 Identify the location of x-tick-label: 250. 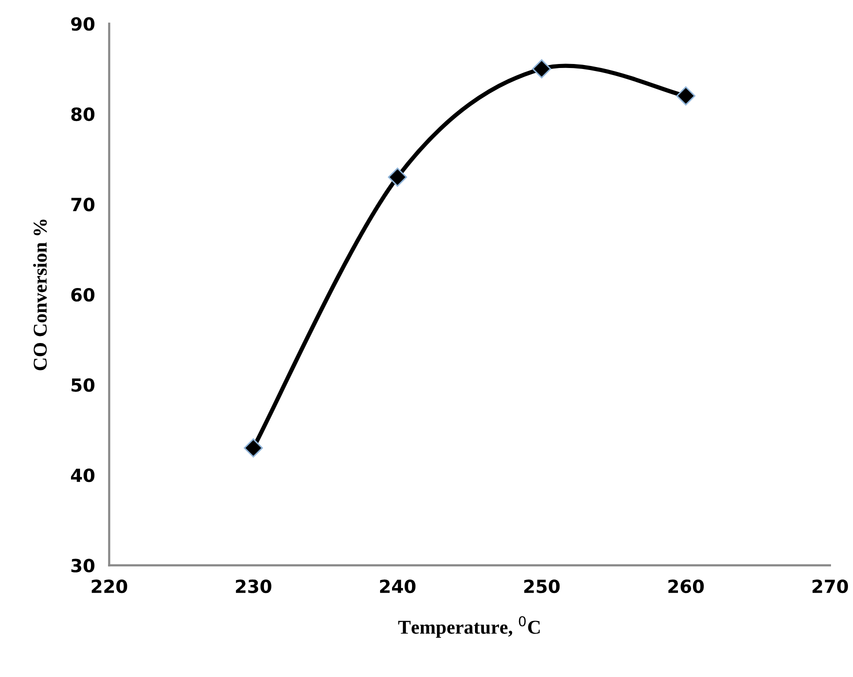
(542, 587).